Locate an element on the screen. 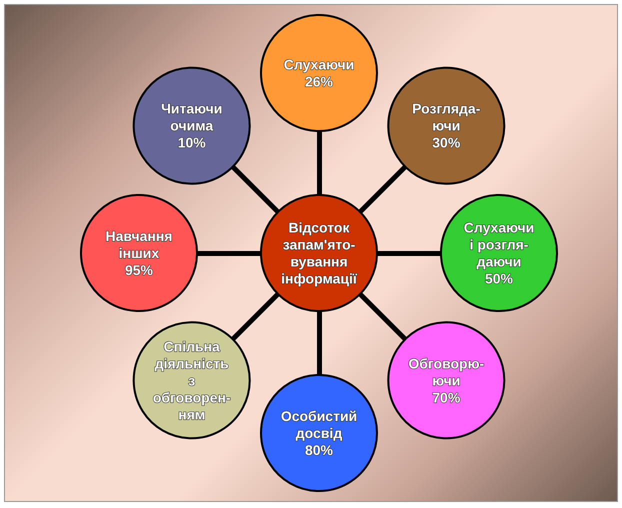 The width and height of the screenshot is (622, 508). category-label: Читаючи очима is located at coordinates (191, 117).